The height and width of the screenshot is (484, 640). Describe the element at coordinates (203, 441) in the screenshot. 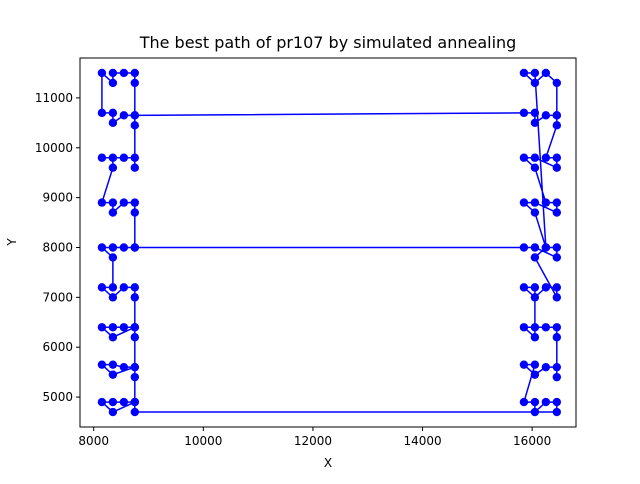

I see `x-tick-label: 10000` at that location.